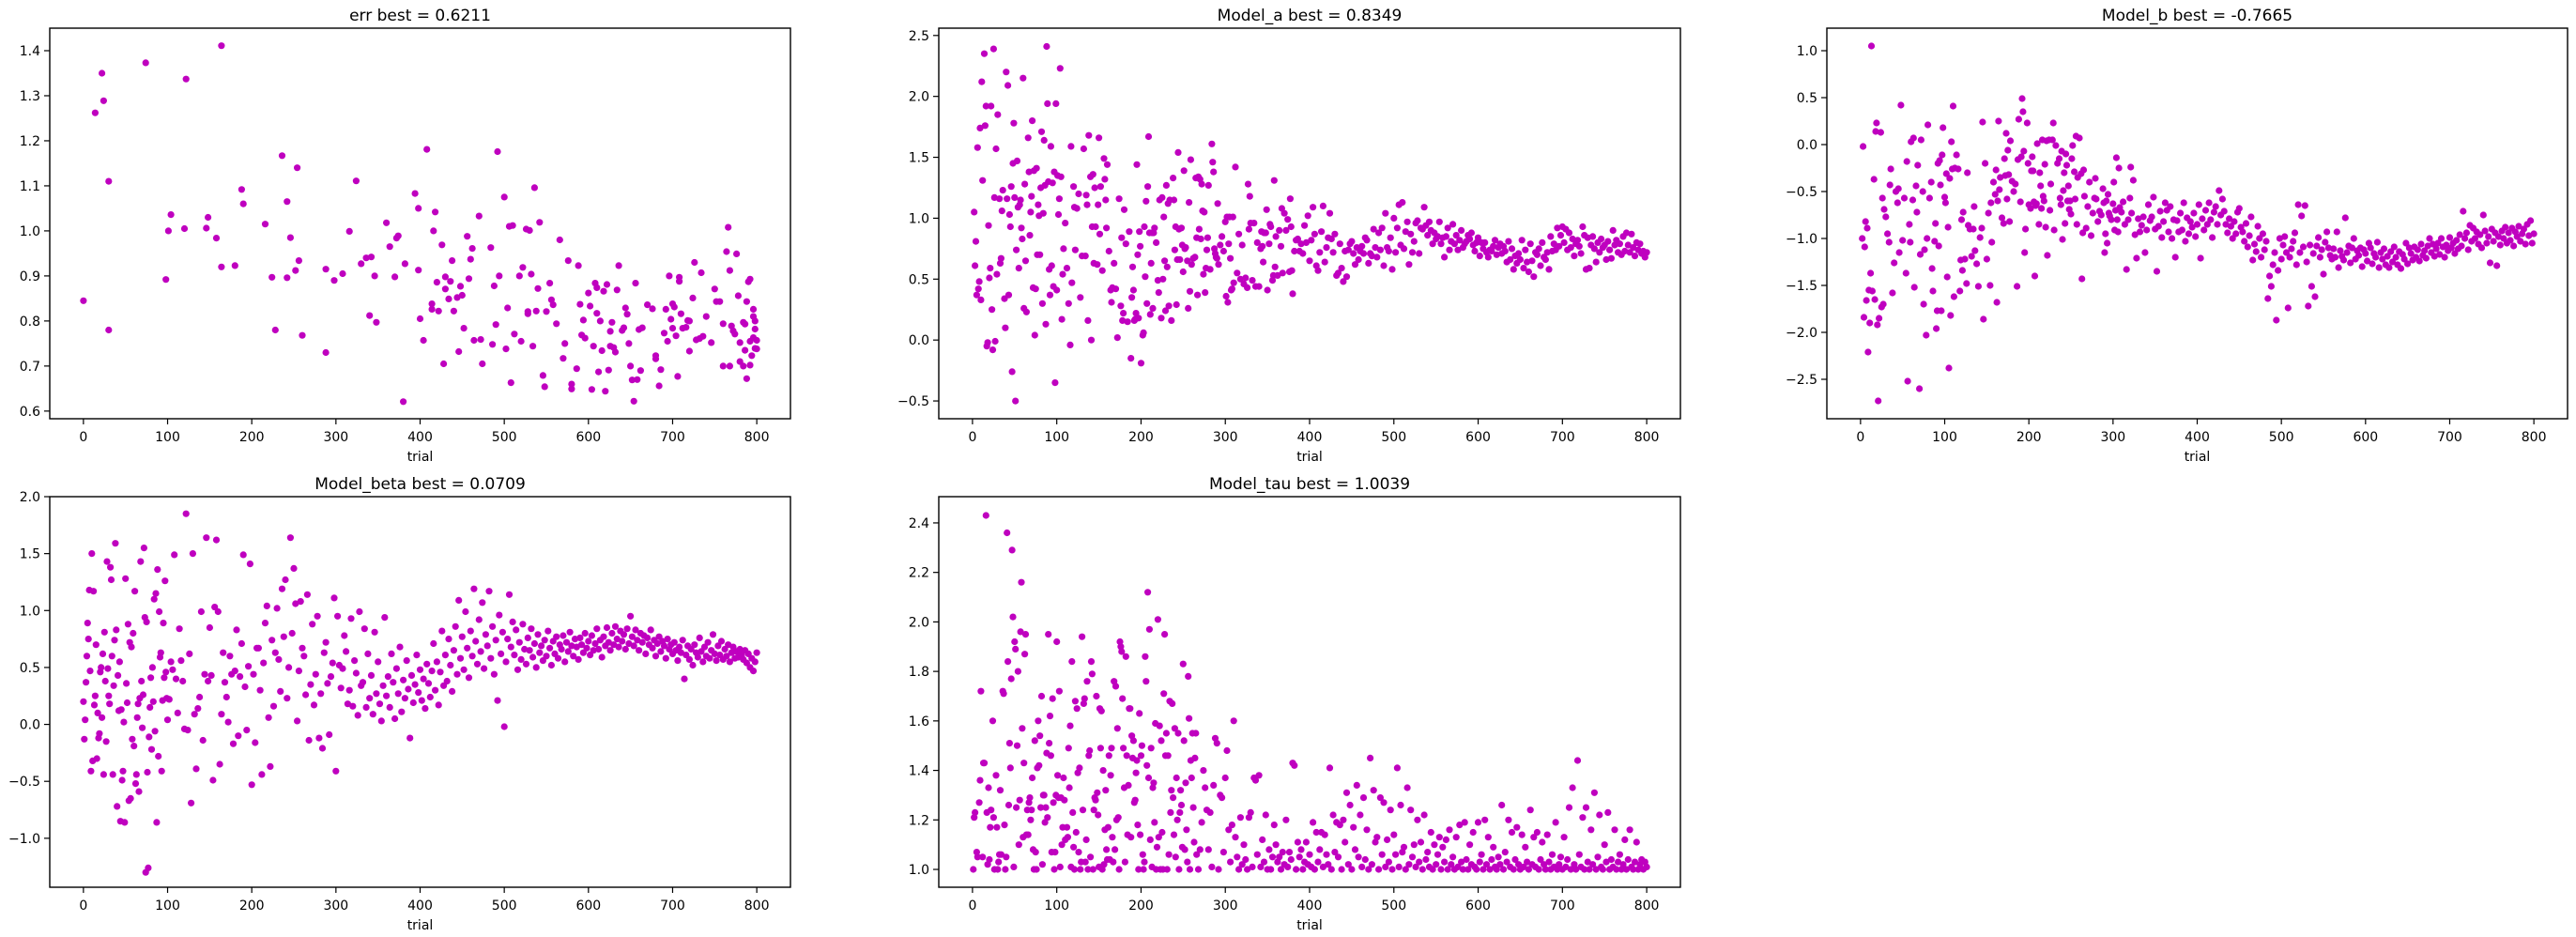  I want to click on y-axis-ticks: −1.0−0.50.00.51.01.52.0, so click(29, 668).